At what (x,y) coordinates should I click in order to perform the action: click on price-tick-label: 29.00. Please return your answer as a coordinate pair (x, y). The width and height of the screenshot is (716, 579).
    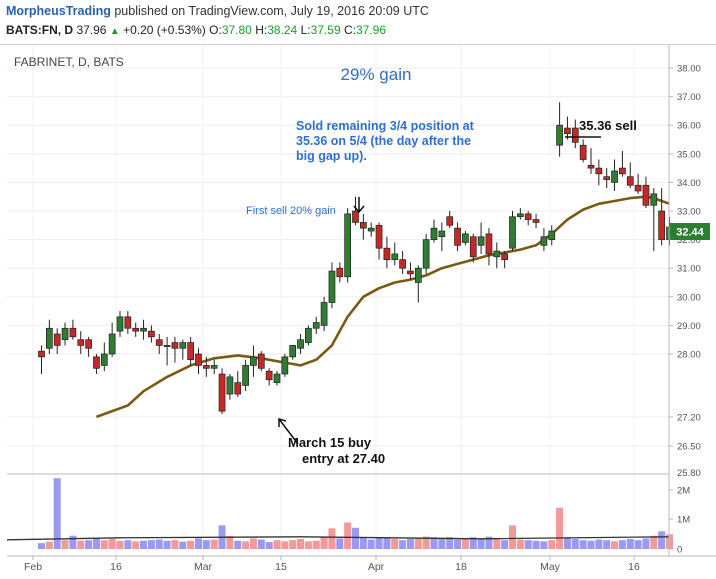
    Looking at the image, I should click on (689, 326).